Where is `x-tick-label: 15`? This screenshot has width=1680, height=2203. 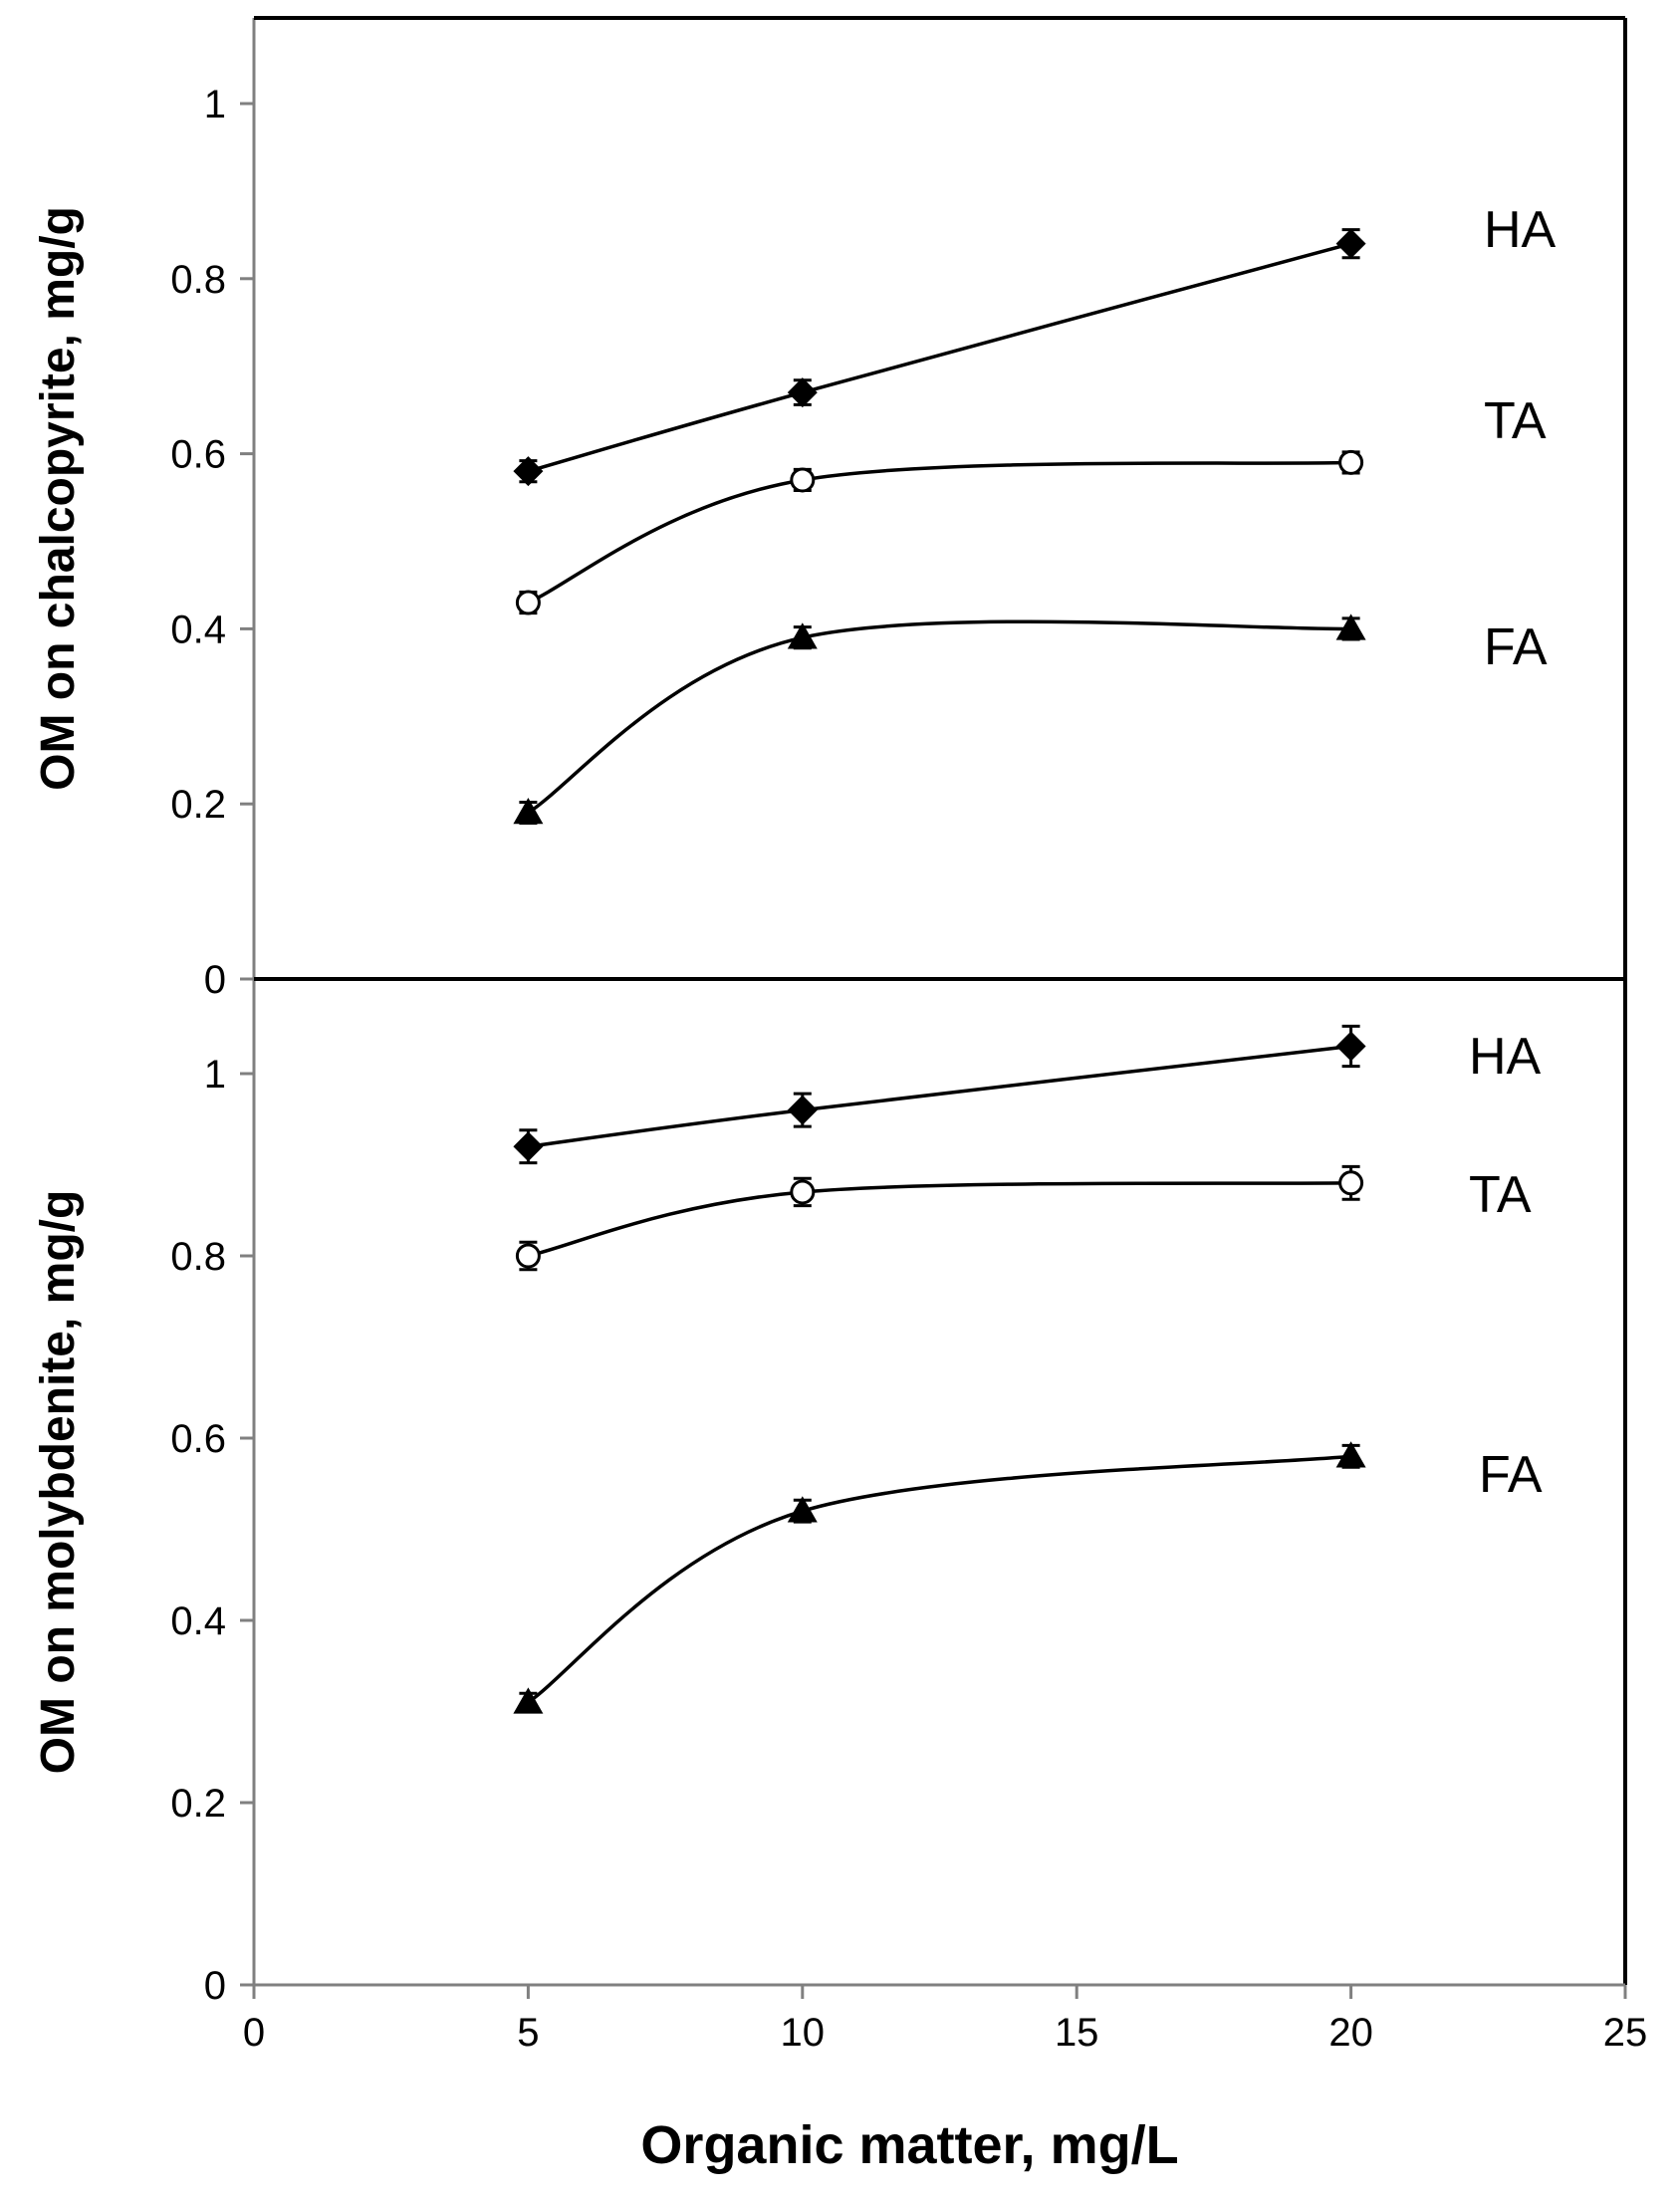 x-tick-label: 15 is located at coordinates (1077, 2033).